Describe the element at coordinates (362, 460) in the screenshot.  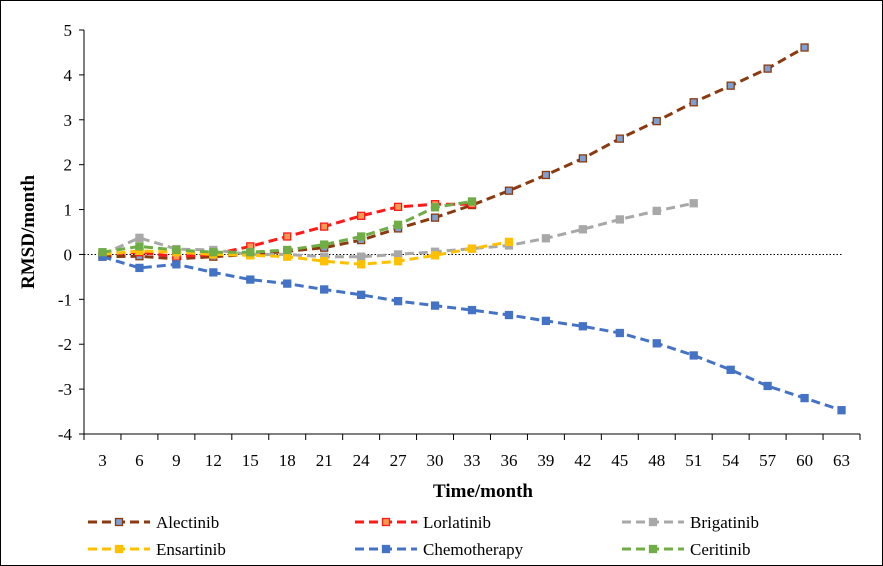
I see `x-tick-label: 24` at that location.